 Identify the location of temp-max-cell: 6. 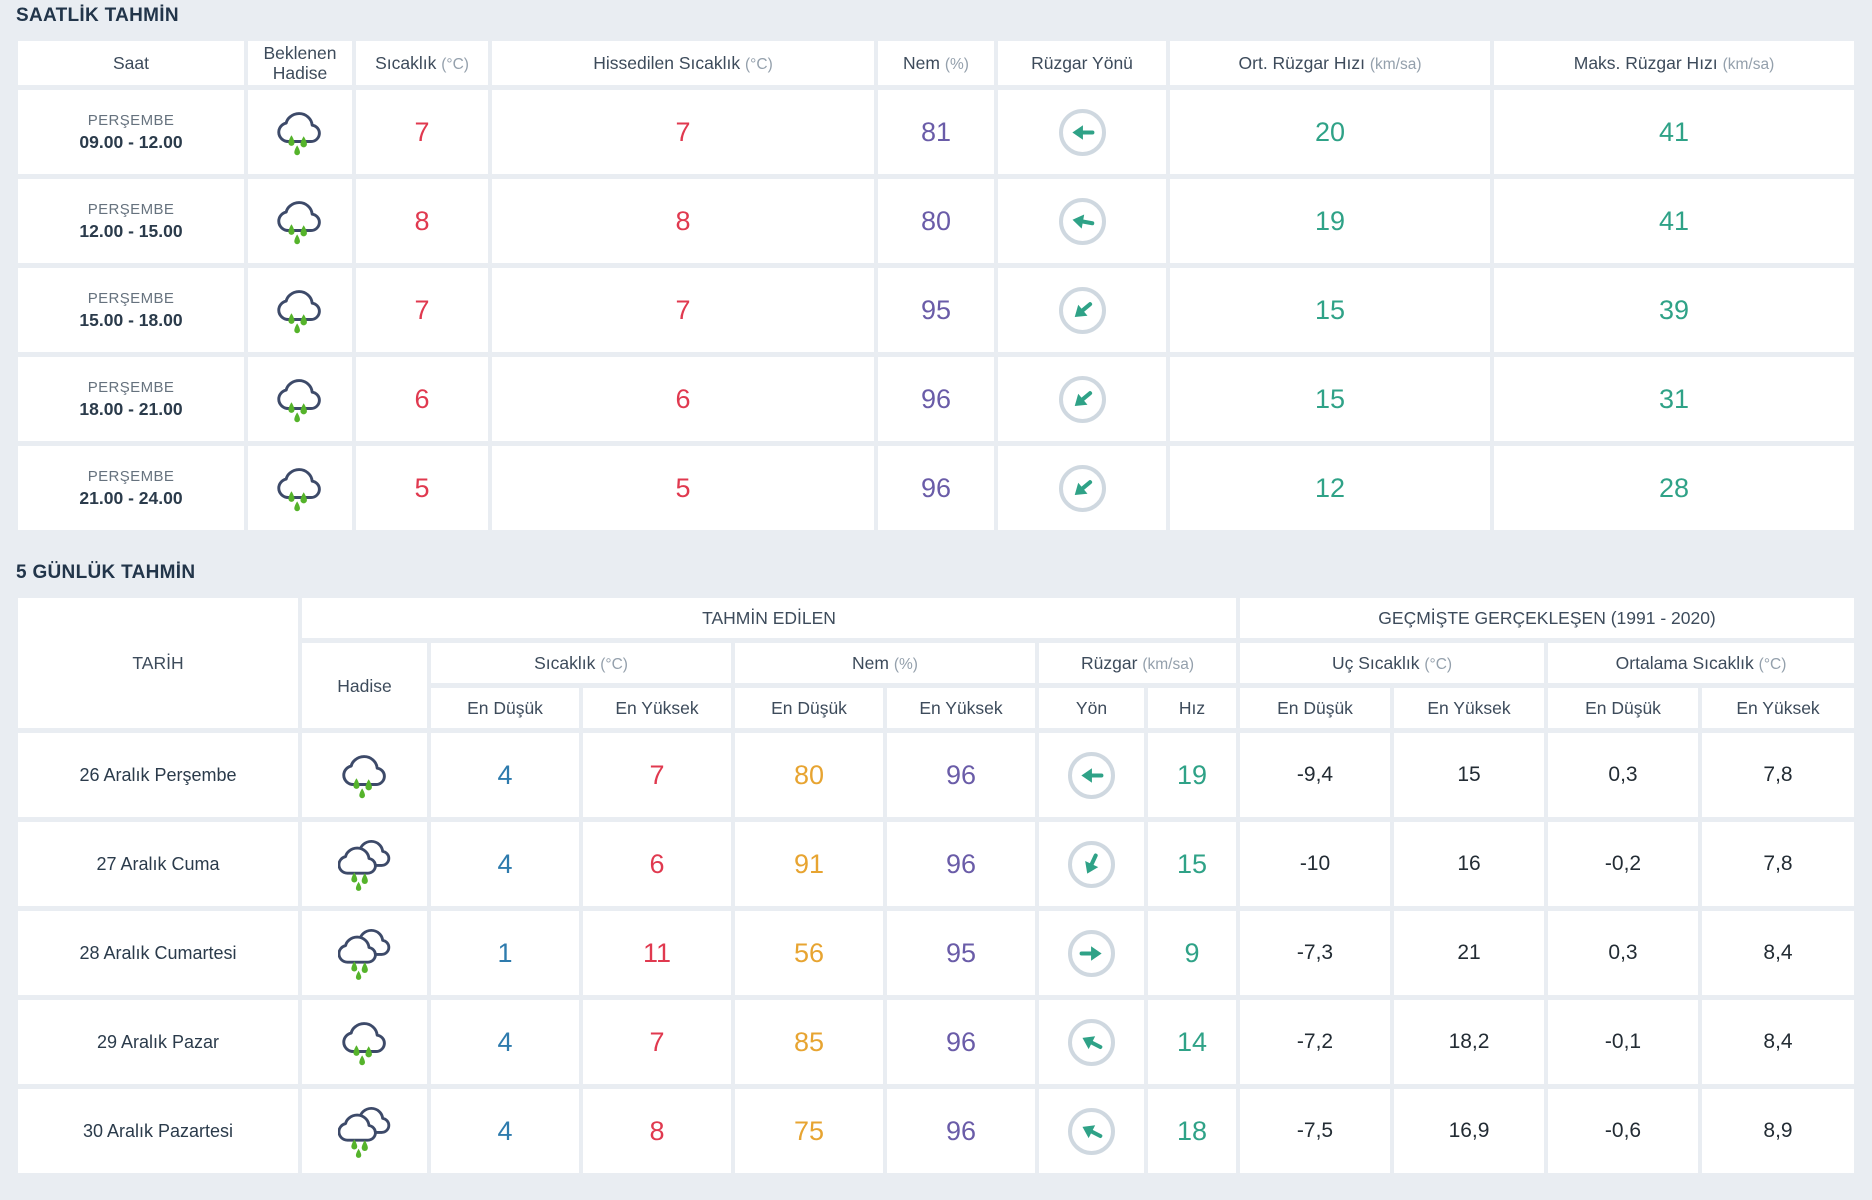
(657, 864).